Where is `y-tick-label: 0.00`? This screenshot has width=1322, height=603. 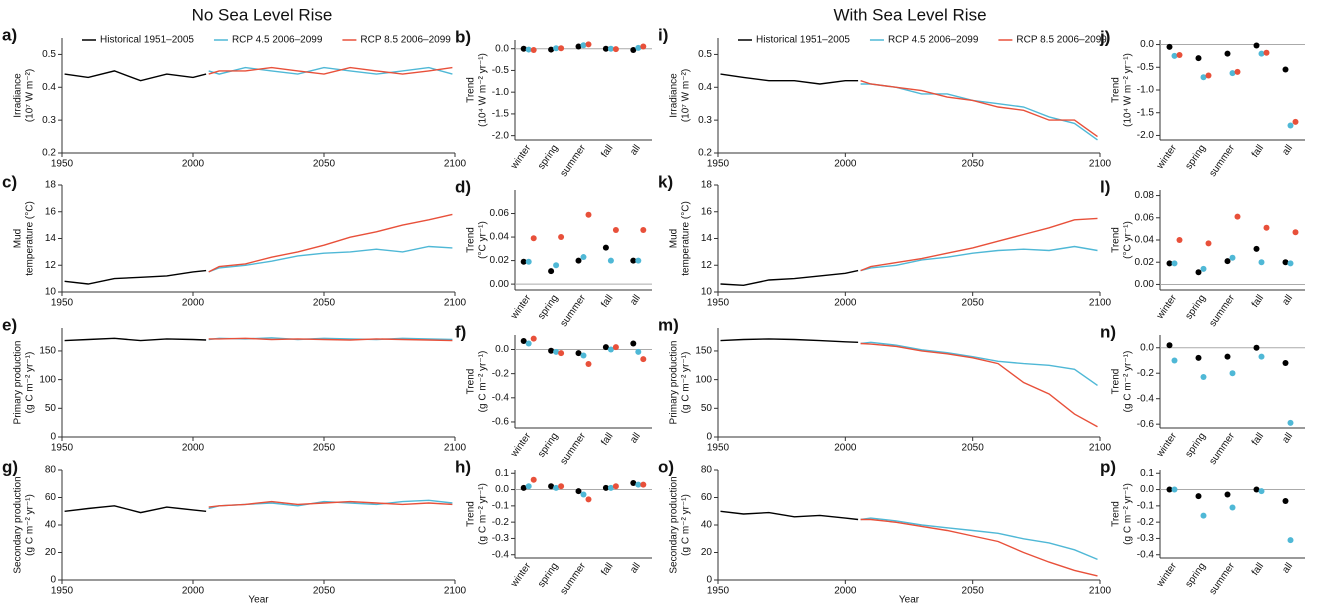 y-tick-label: 0.00 is located at coordinates (500, 284).